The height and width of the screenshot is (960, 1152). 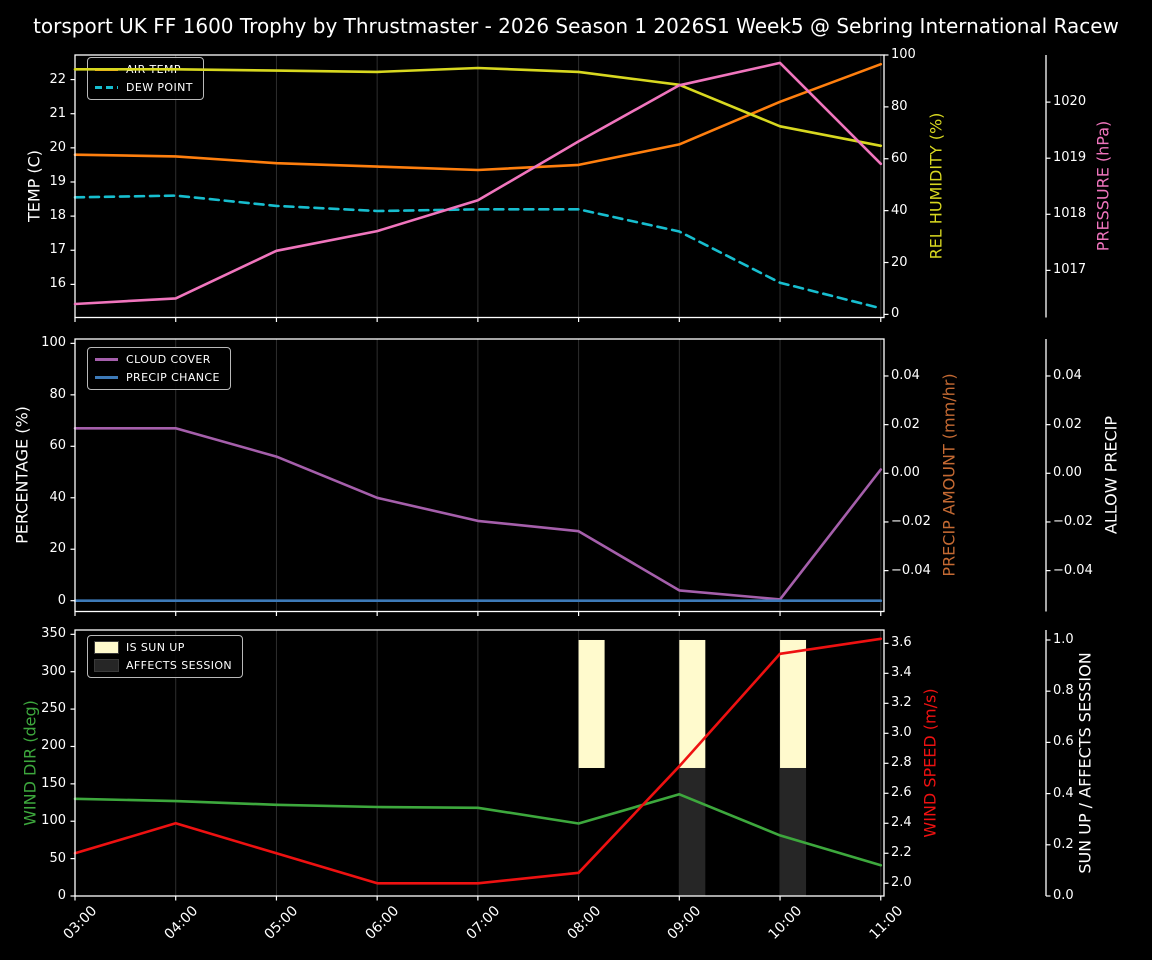 I want to click on precip-chance-swatch-icon, so click(x=106, y=377).